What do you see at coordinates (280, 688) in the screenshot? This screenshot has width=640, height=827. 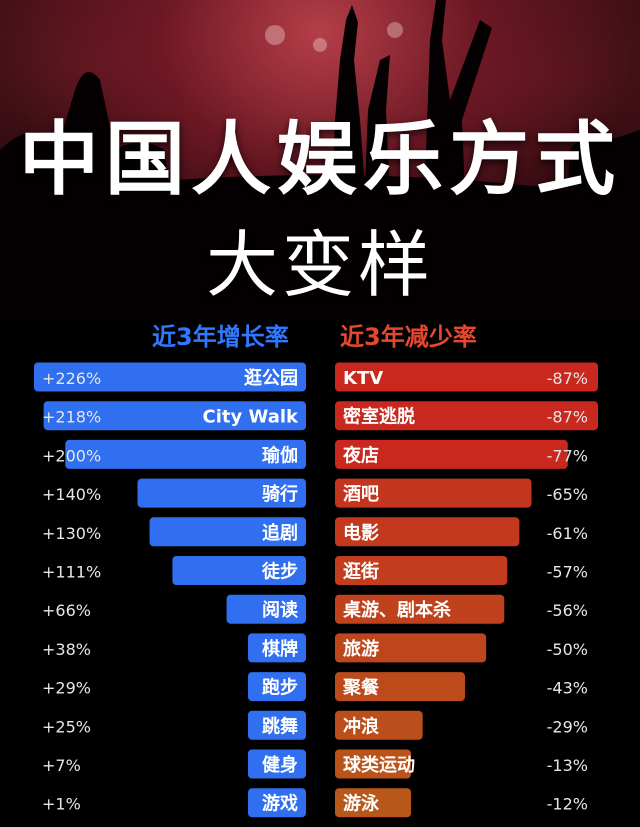 I see `growth-category-label: 跑步` at bounding box center [280, 688].